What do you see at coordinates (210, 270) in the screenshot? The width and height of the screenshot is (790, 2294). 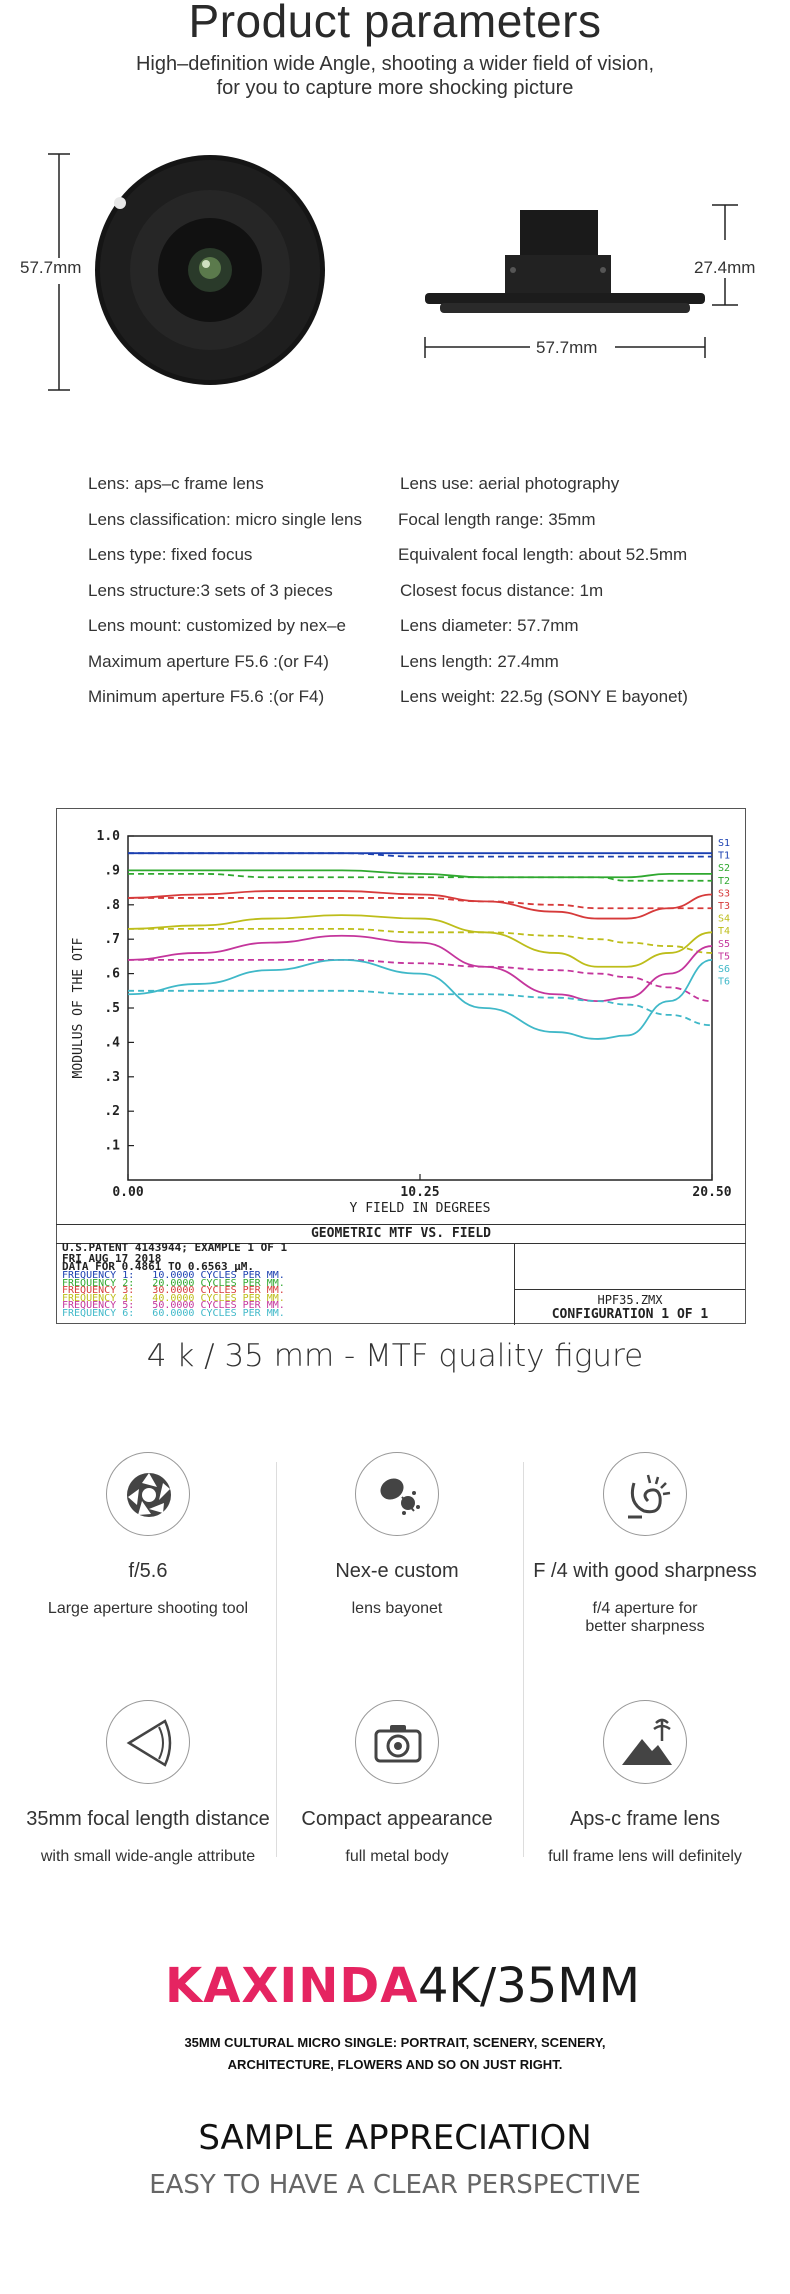 I see `lens-front-view` at bounding box center [210, 270].